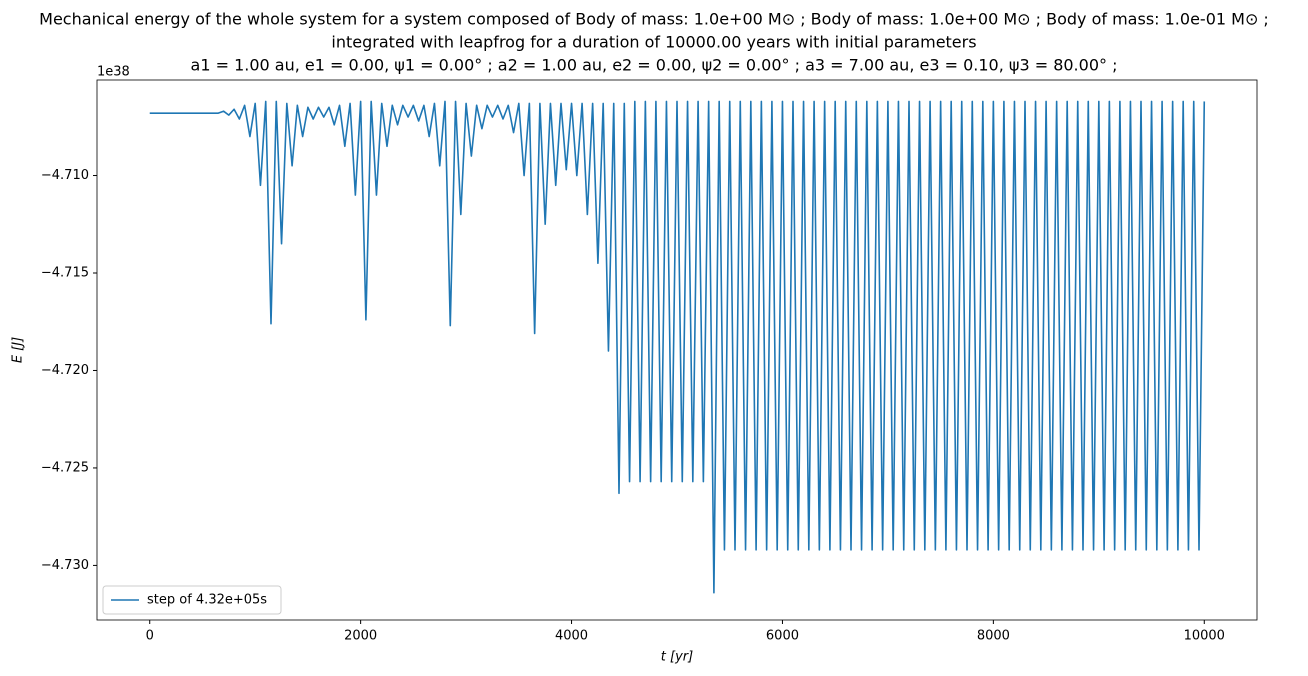  Describe the element at coordinates (1204, 636) in the screenshot. I see `x-tick-label: 10000` at that location.